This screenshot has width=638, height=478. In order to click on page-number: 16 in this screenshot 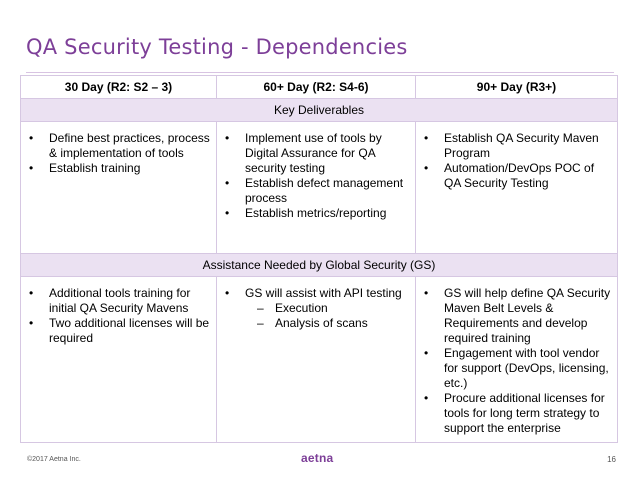, I will do `click(611, 459)`.